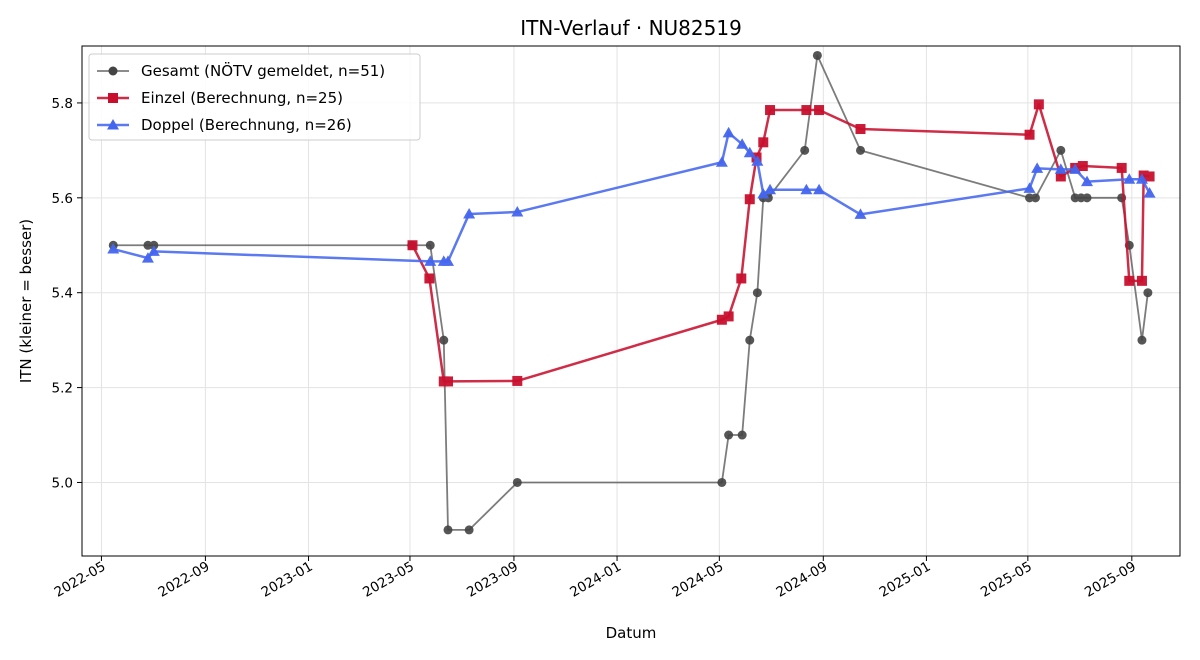  Describe the element at coordinates (62, 104) in the screenshot. I see `y-tick-label: 5.8` at that location.